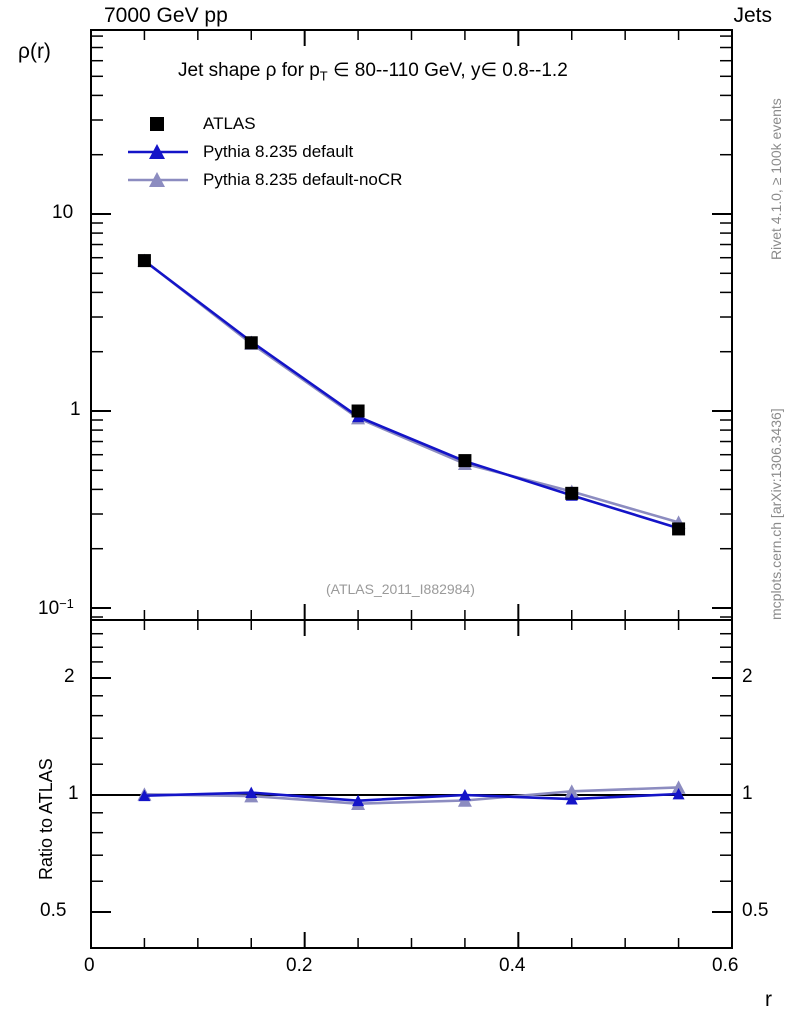 The height and width of the screenshot is (1024, 786). I want to click on title-prefix: Jet shape ρ for p, so click(249, 70).